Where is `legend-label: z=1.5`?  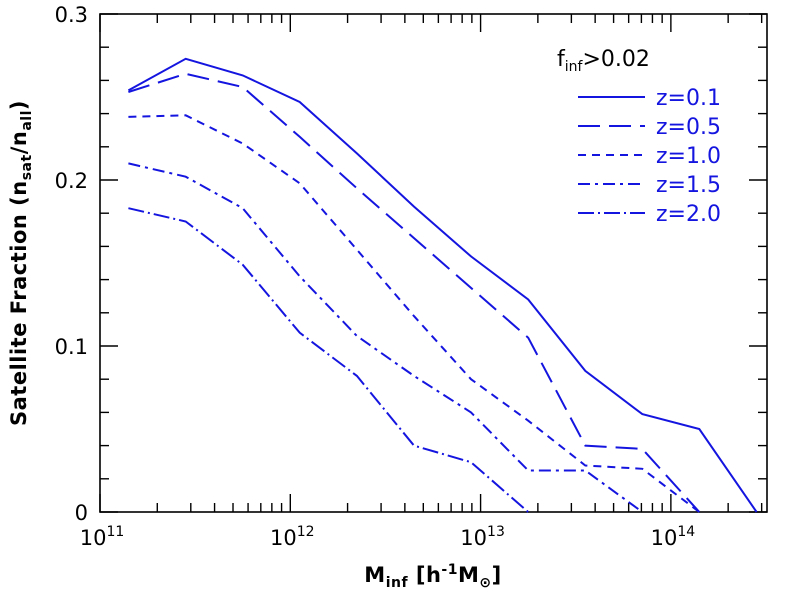
legend-label: z=1.5 is located at coordinates (688, 185).